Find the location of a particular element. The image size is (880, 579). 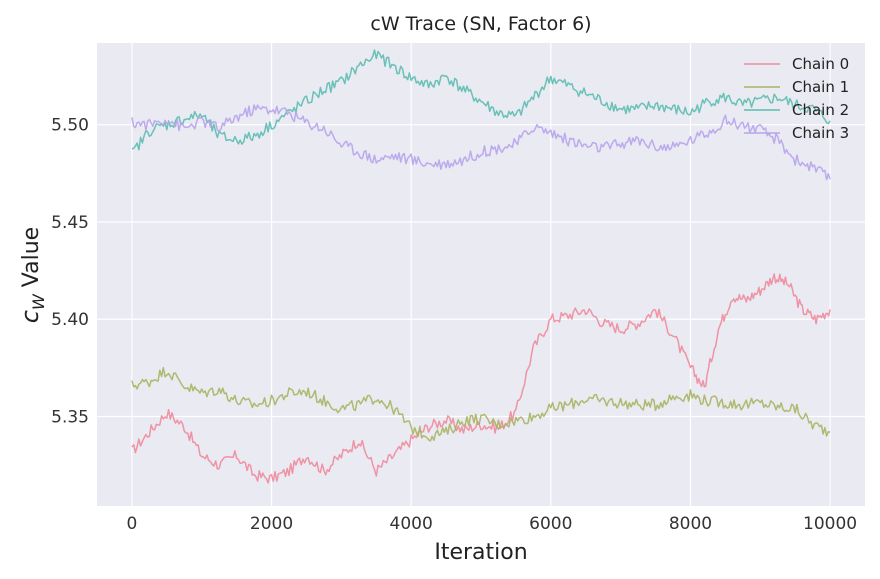

y-axis-label: cW Value is located at coordinates (32, 275).